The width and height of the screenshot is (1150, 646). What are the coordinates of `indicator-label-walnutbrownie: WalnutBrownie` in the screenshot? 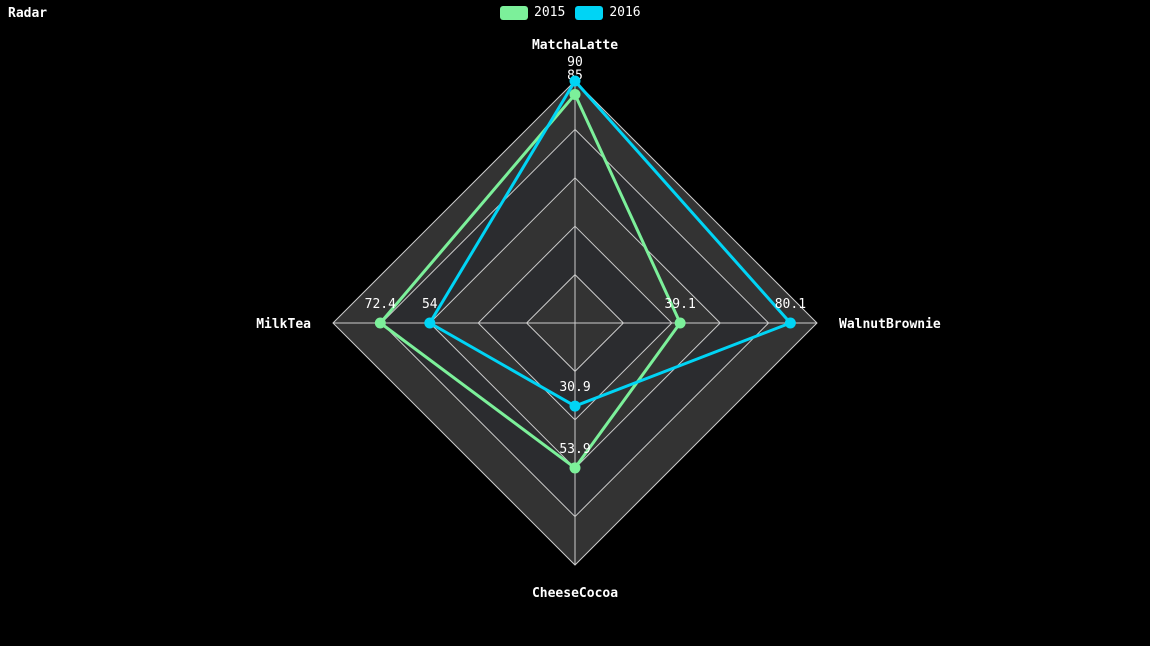 It's located at (890, 324).